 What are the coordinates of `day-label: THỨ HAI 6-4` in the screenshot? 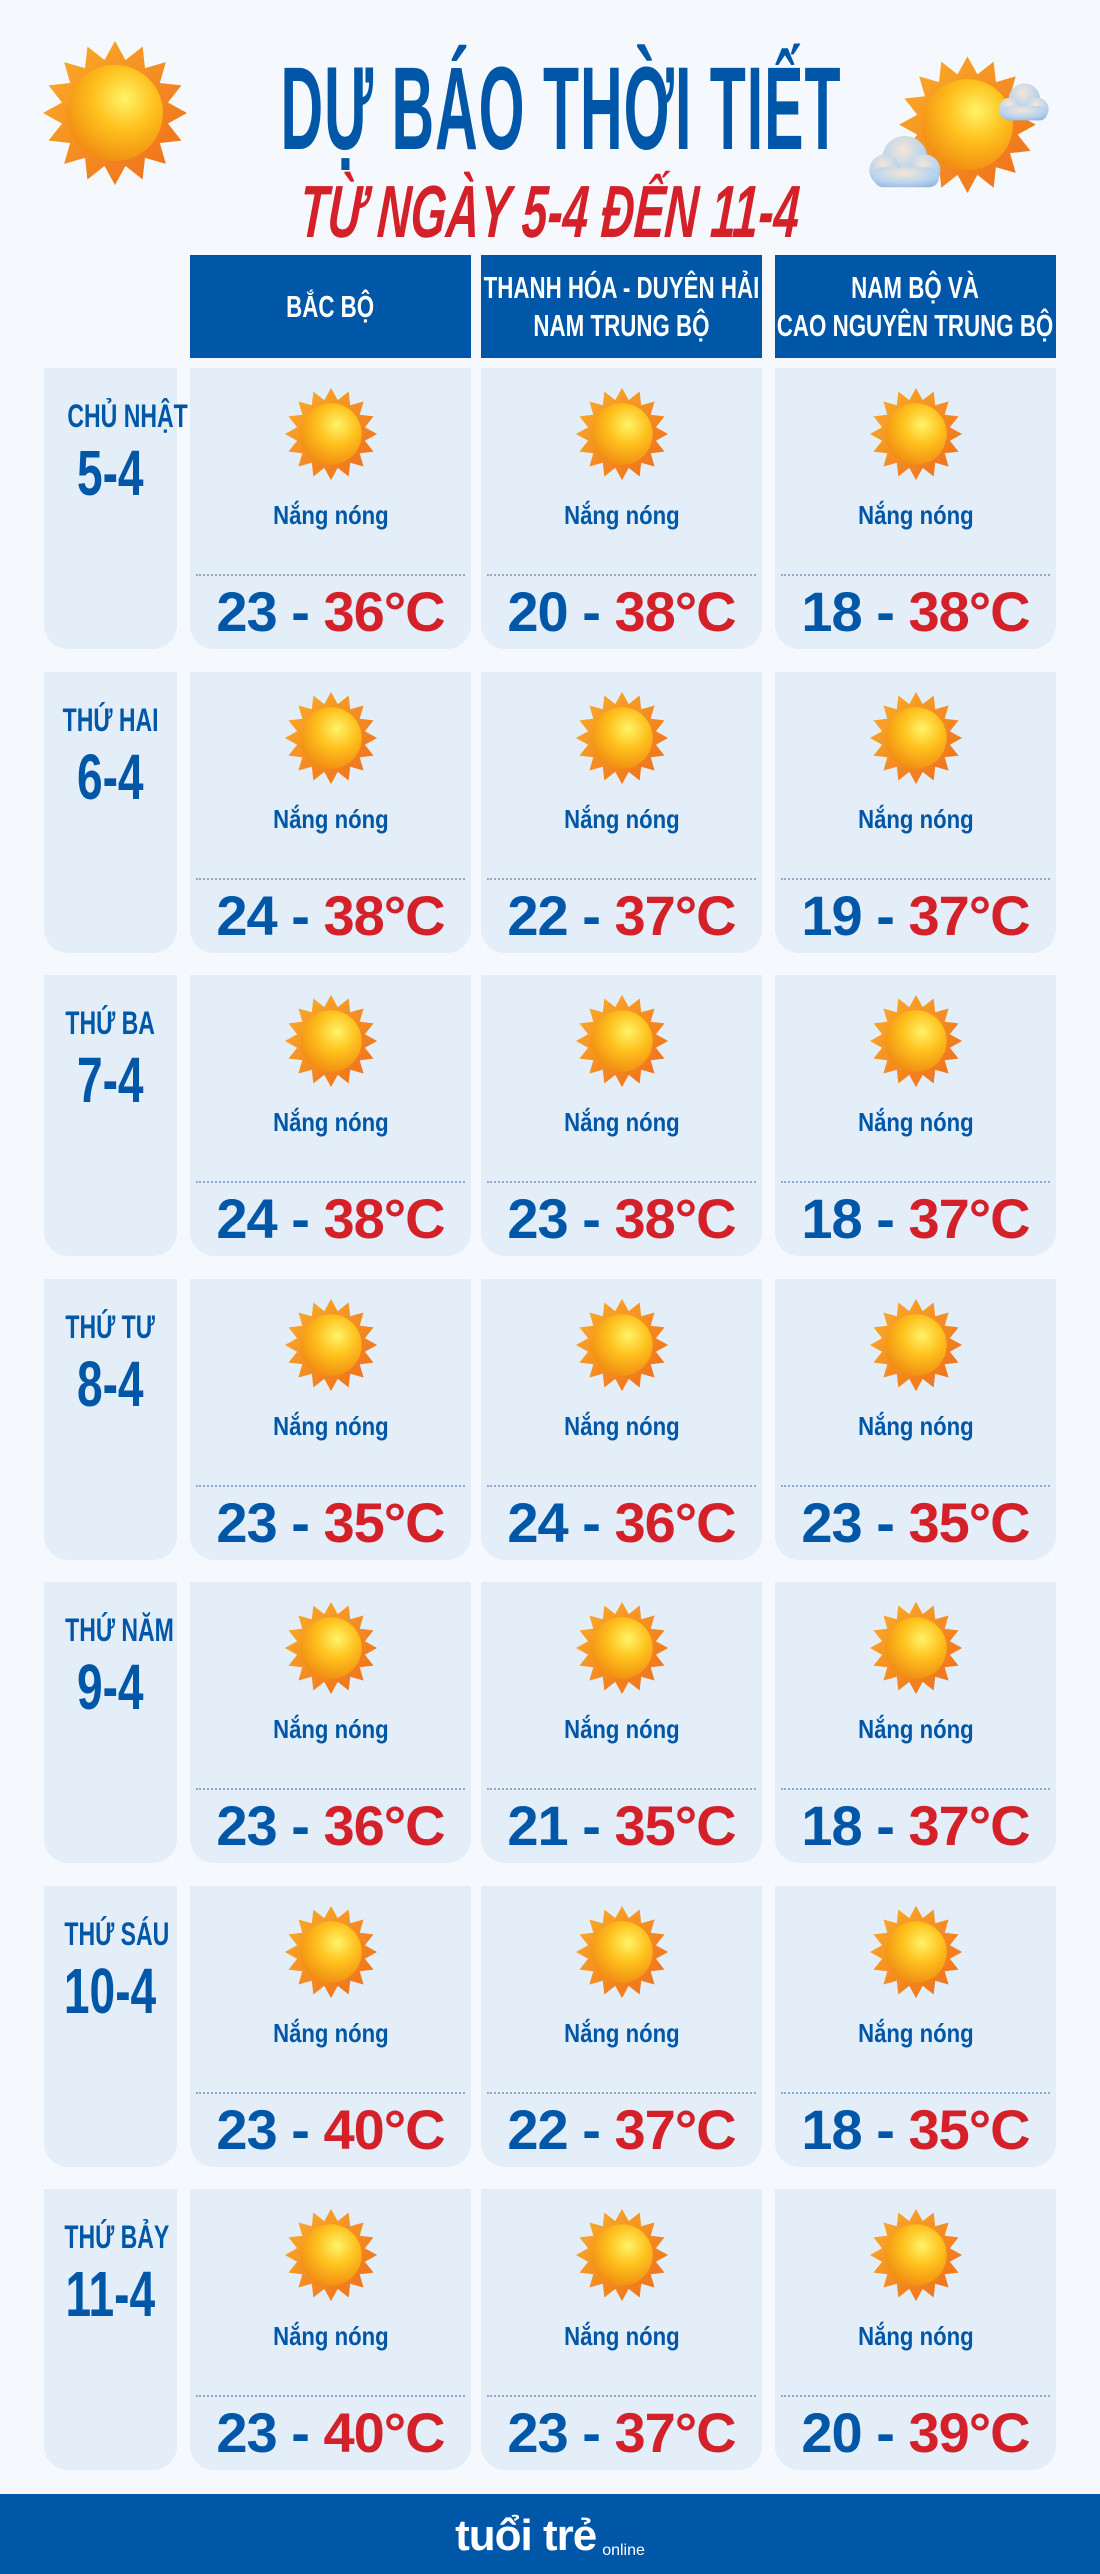 It's located at (110, 812).